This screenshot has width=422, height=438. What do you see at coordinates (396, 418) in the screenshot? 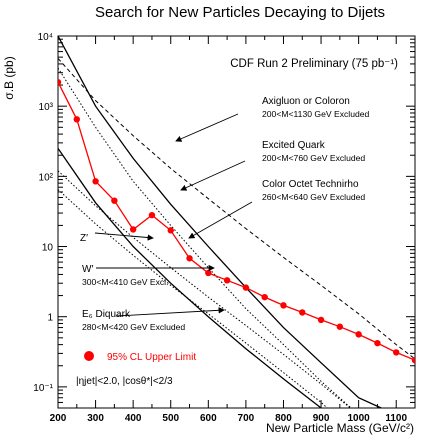
I see `x-tick-label: 1100` at bounding box center [396, 418].